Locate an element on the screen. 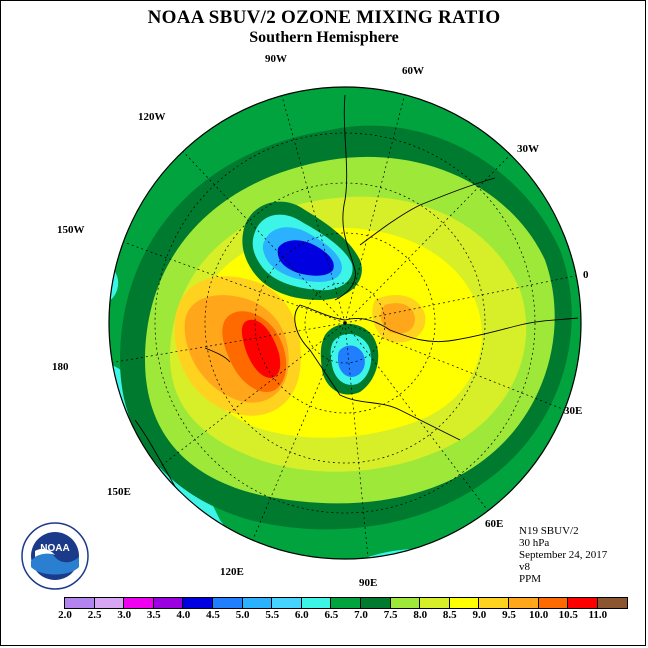 This screenshot has height=648, width=648. lon-label: 60W is located at coordinates (413, 71).